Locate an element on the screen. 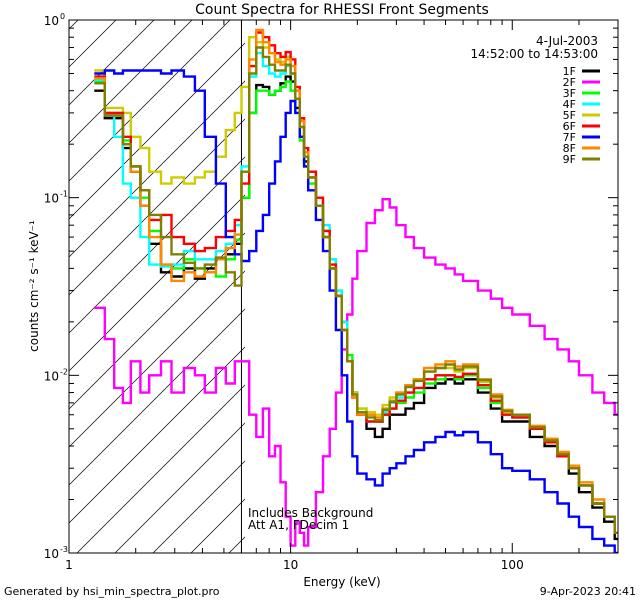 This screenshot has width=640, height=600. legend-label-4F: 4F is located at coordinates (569, 104).